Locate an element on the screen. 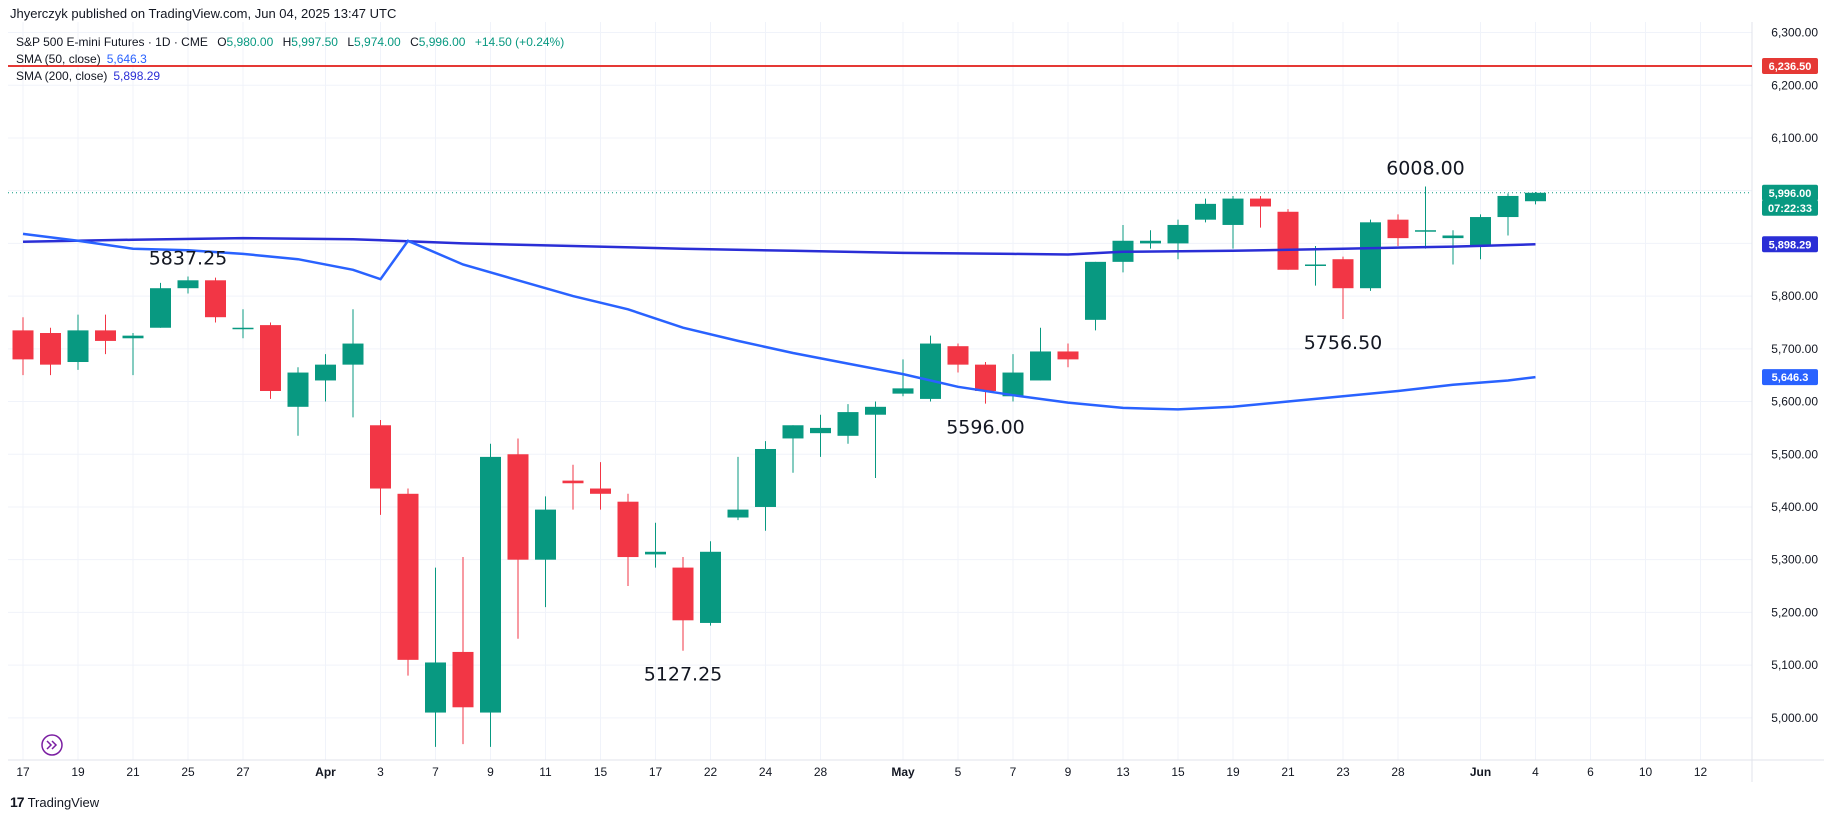  brand-name: TradingView is located at coordinates (63, 802).